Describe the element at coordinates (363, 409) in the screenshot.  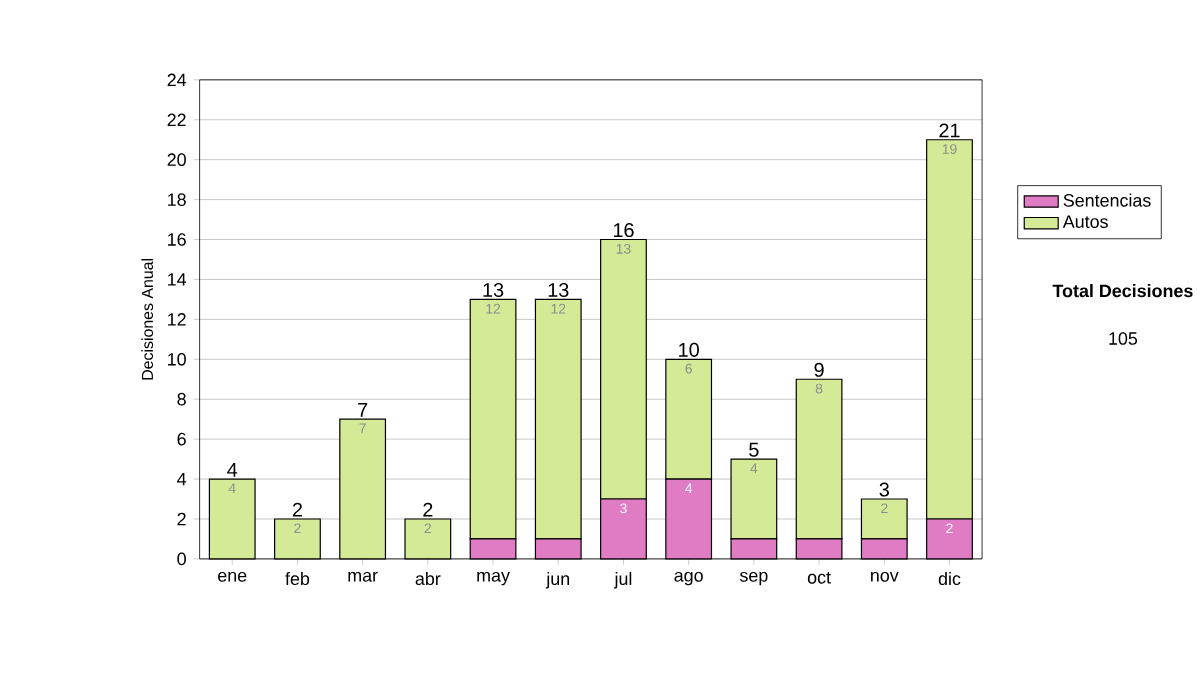
I see `total-label: 7` at that location.